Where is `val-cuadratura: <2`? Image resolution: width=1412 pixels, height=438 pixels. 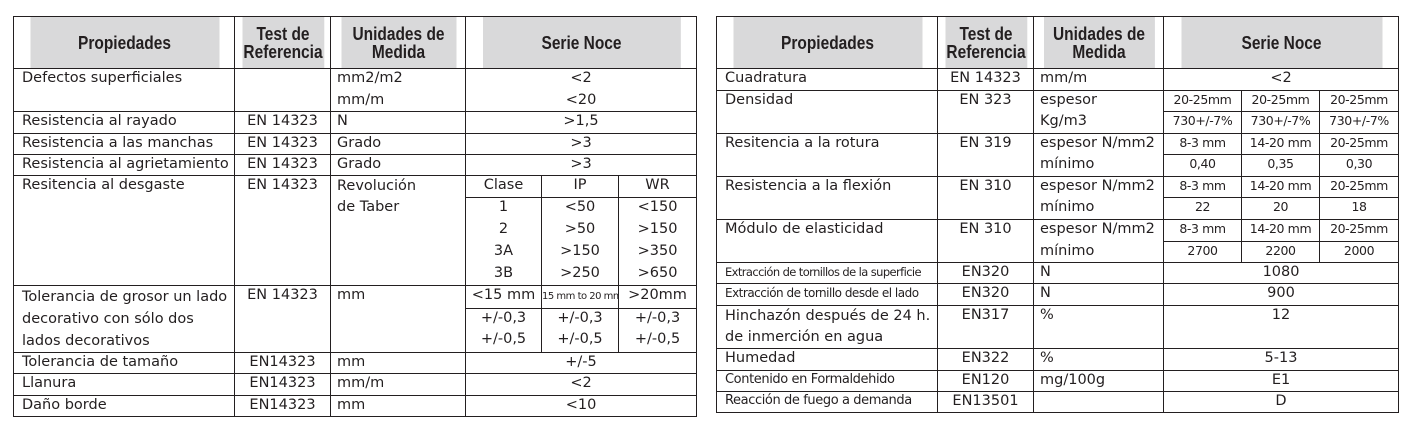 val-cuadratura: <2 is located at coordinates (1281, 79).